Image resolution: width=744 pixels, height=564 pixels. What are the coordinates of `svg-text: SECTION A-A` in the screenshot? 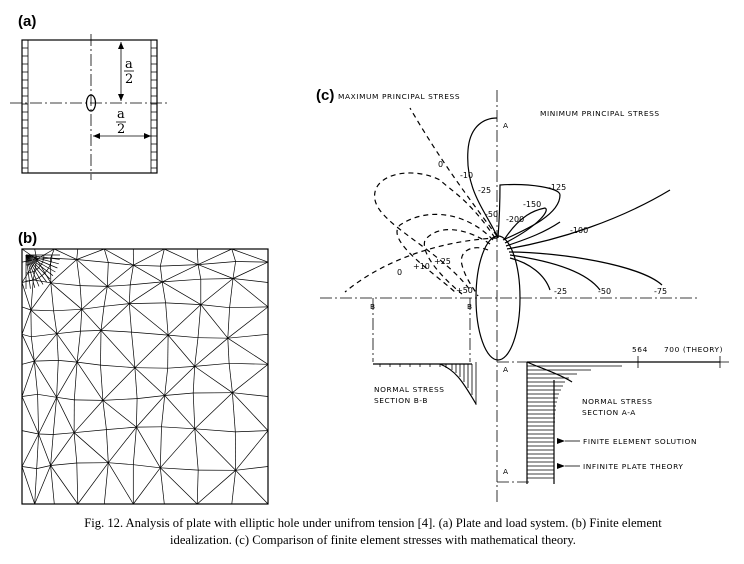 It's located at (609, 412).